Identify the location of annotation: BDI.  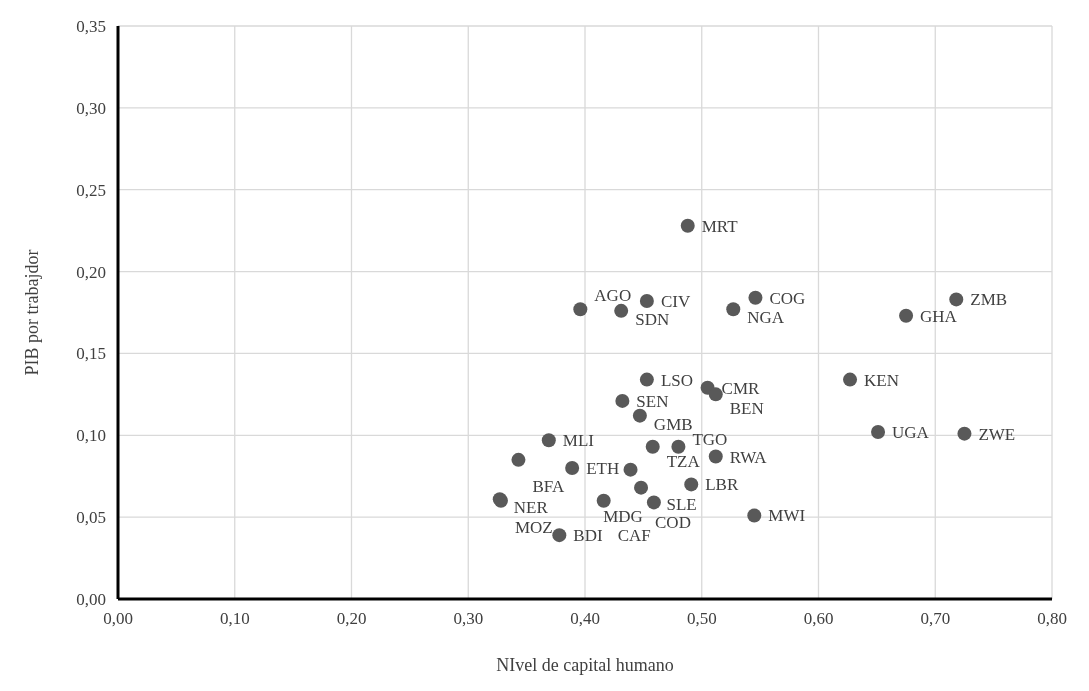
(588, 536).